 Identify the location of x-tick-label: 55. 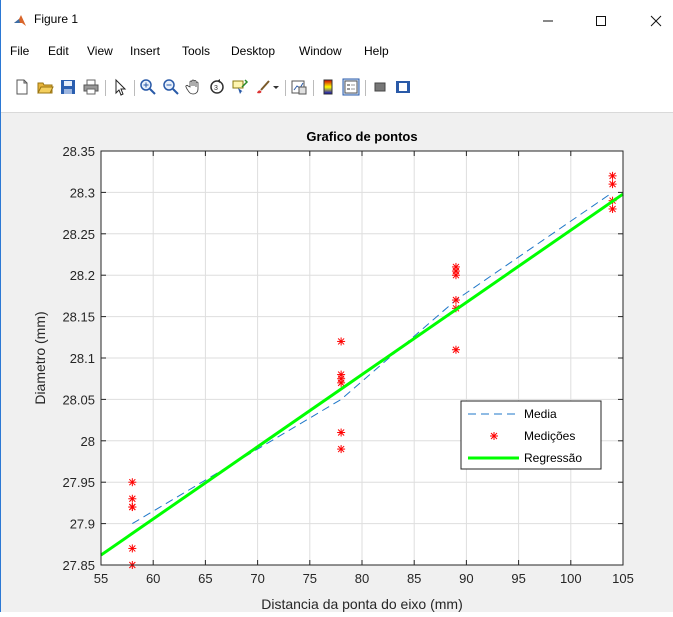
(101, 578).